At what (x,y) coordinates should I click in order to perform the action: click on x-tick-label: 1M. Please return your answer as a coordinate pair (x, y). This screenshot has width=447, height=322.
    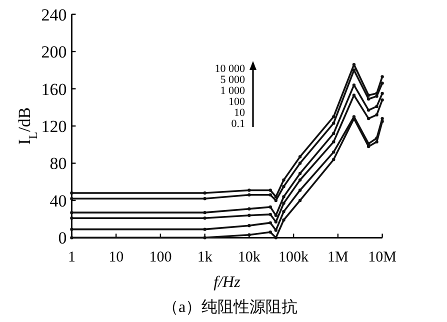
    Looking at the image, I should click on (338, 258).